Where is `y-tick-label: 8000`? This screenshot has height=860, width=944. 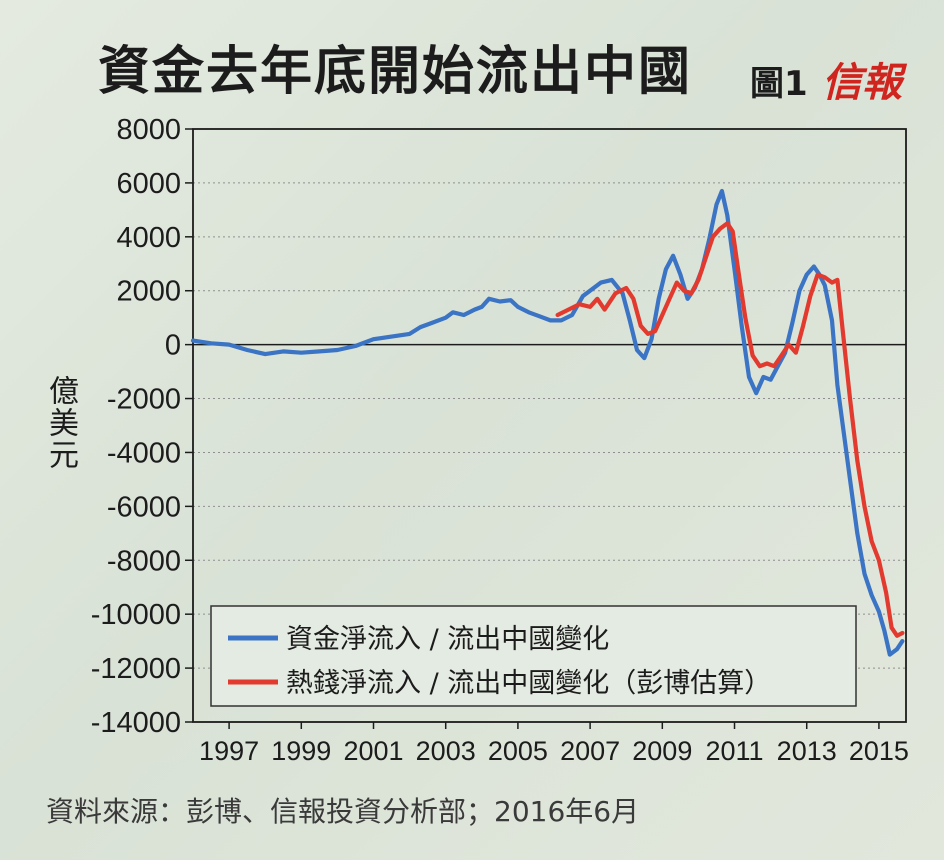 y-tick-label: 8000 is located at coordinates (148, 130).